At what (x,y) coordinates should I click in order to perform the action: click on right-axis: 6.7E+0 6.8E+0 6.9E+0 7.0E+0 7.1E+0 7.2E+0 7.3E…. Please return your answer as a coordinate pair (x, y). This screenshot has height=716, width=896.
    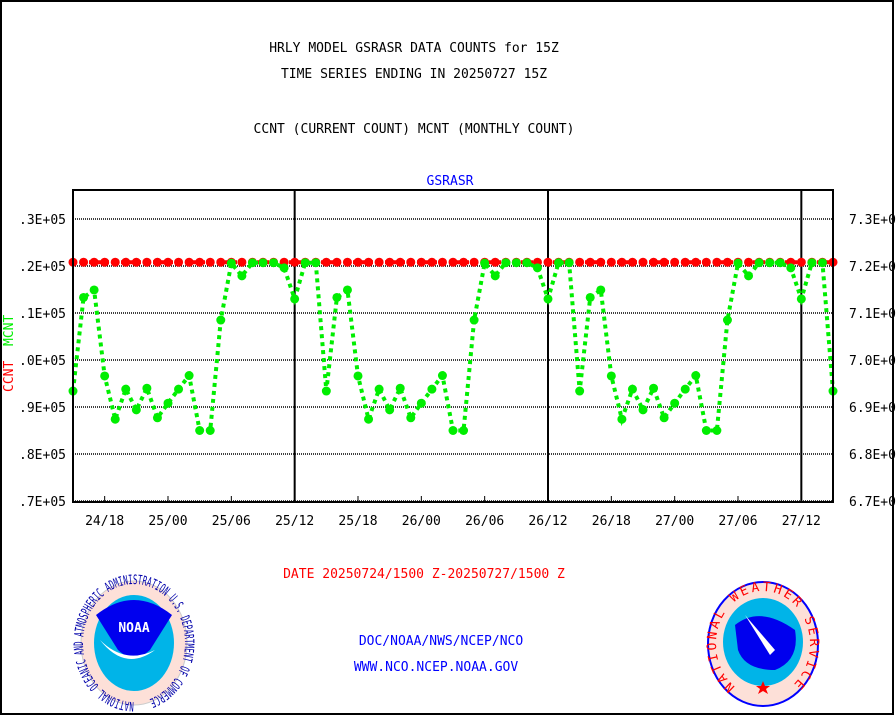
    Looking at the image, I should click on (872, 361).